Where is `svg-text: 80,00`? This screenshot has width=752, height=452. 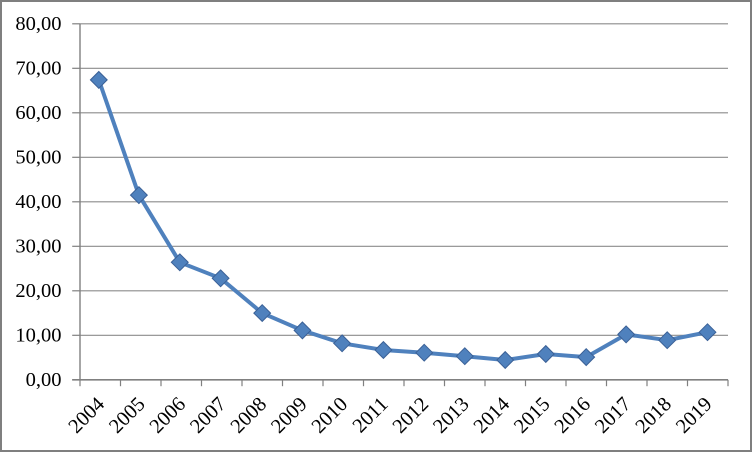 svg-text: 80,00 is located at coordinates (38, 24).